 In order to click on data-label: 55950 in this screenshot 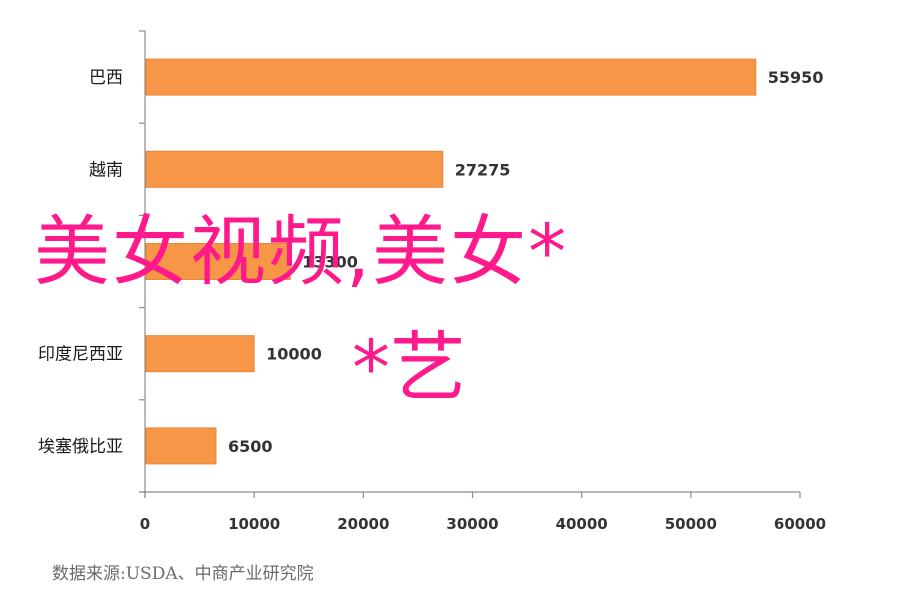, I will do `click(796, 77)`.